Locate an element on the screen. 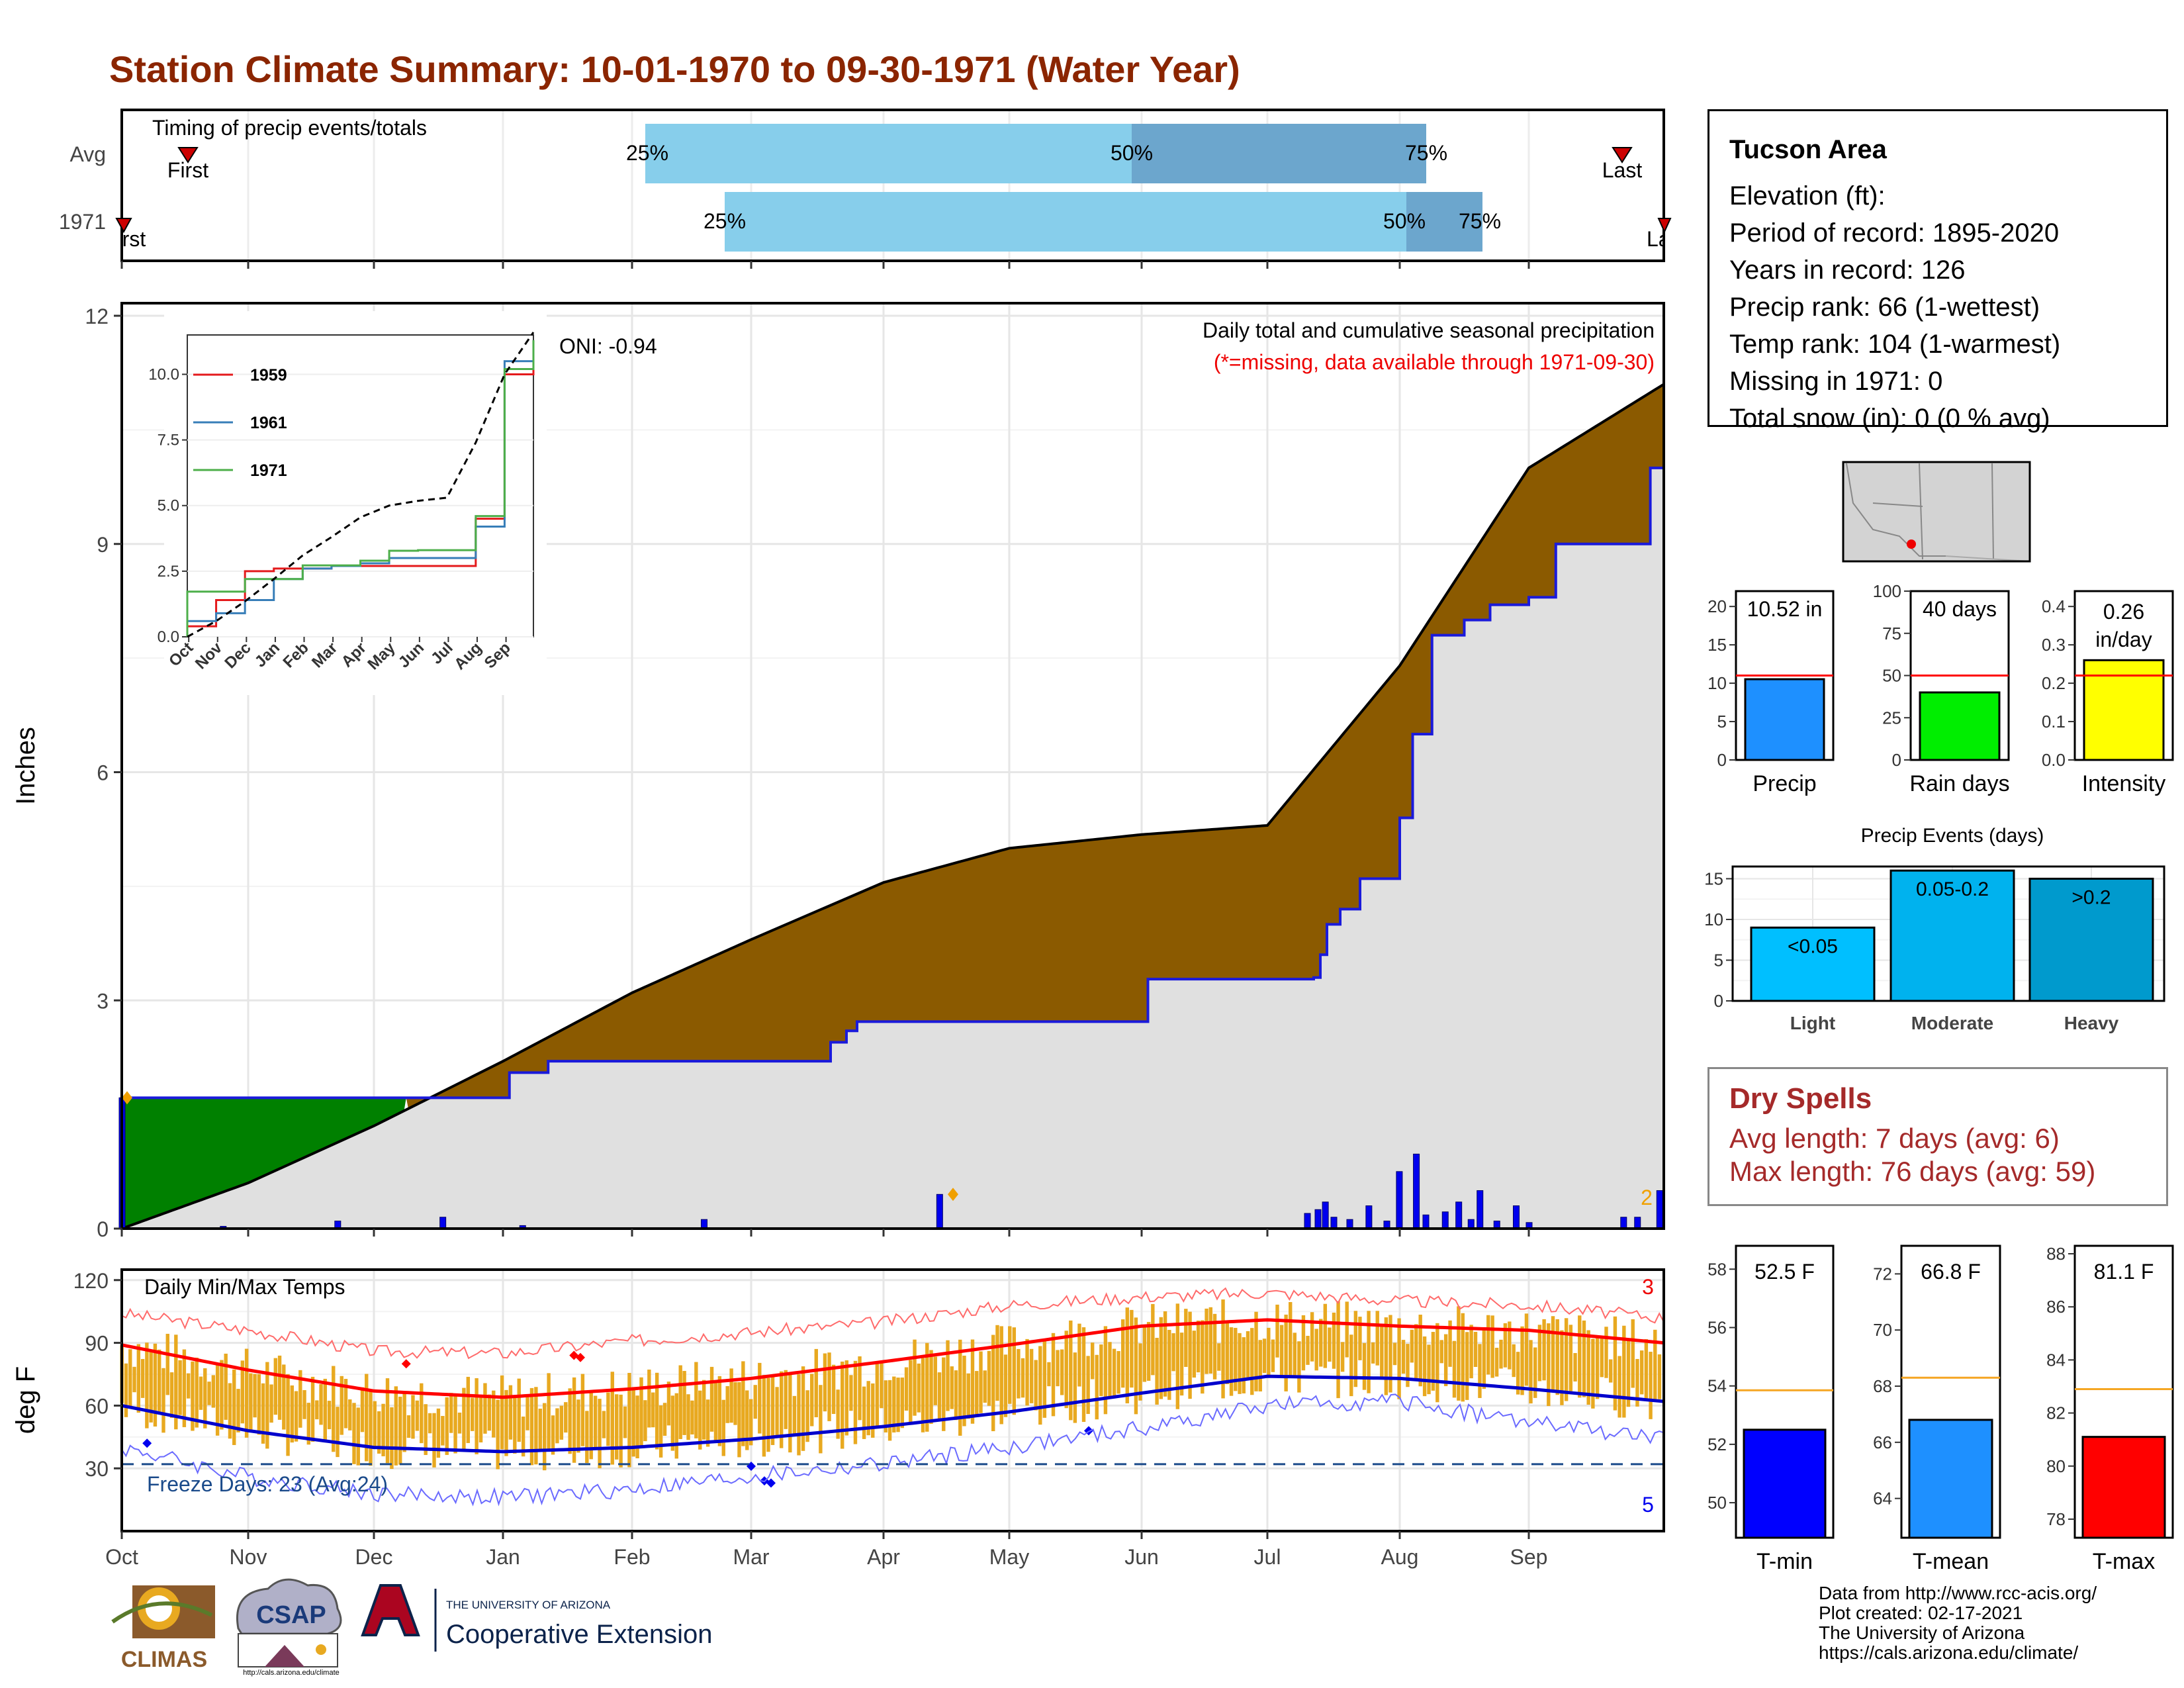  station-precip-rank: Precip rank: 66 (1-wettest) is located at coordinates (1885, 307).